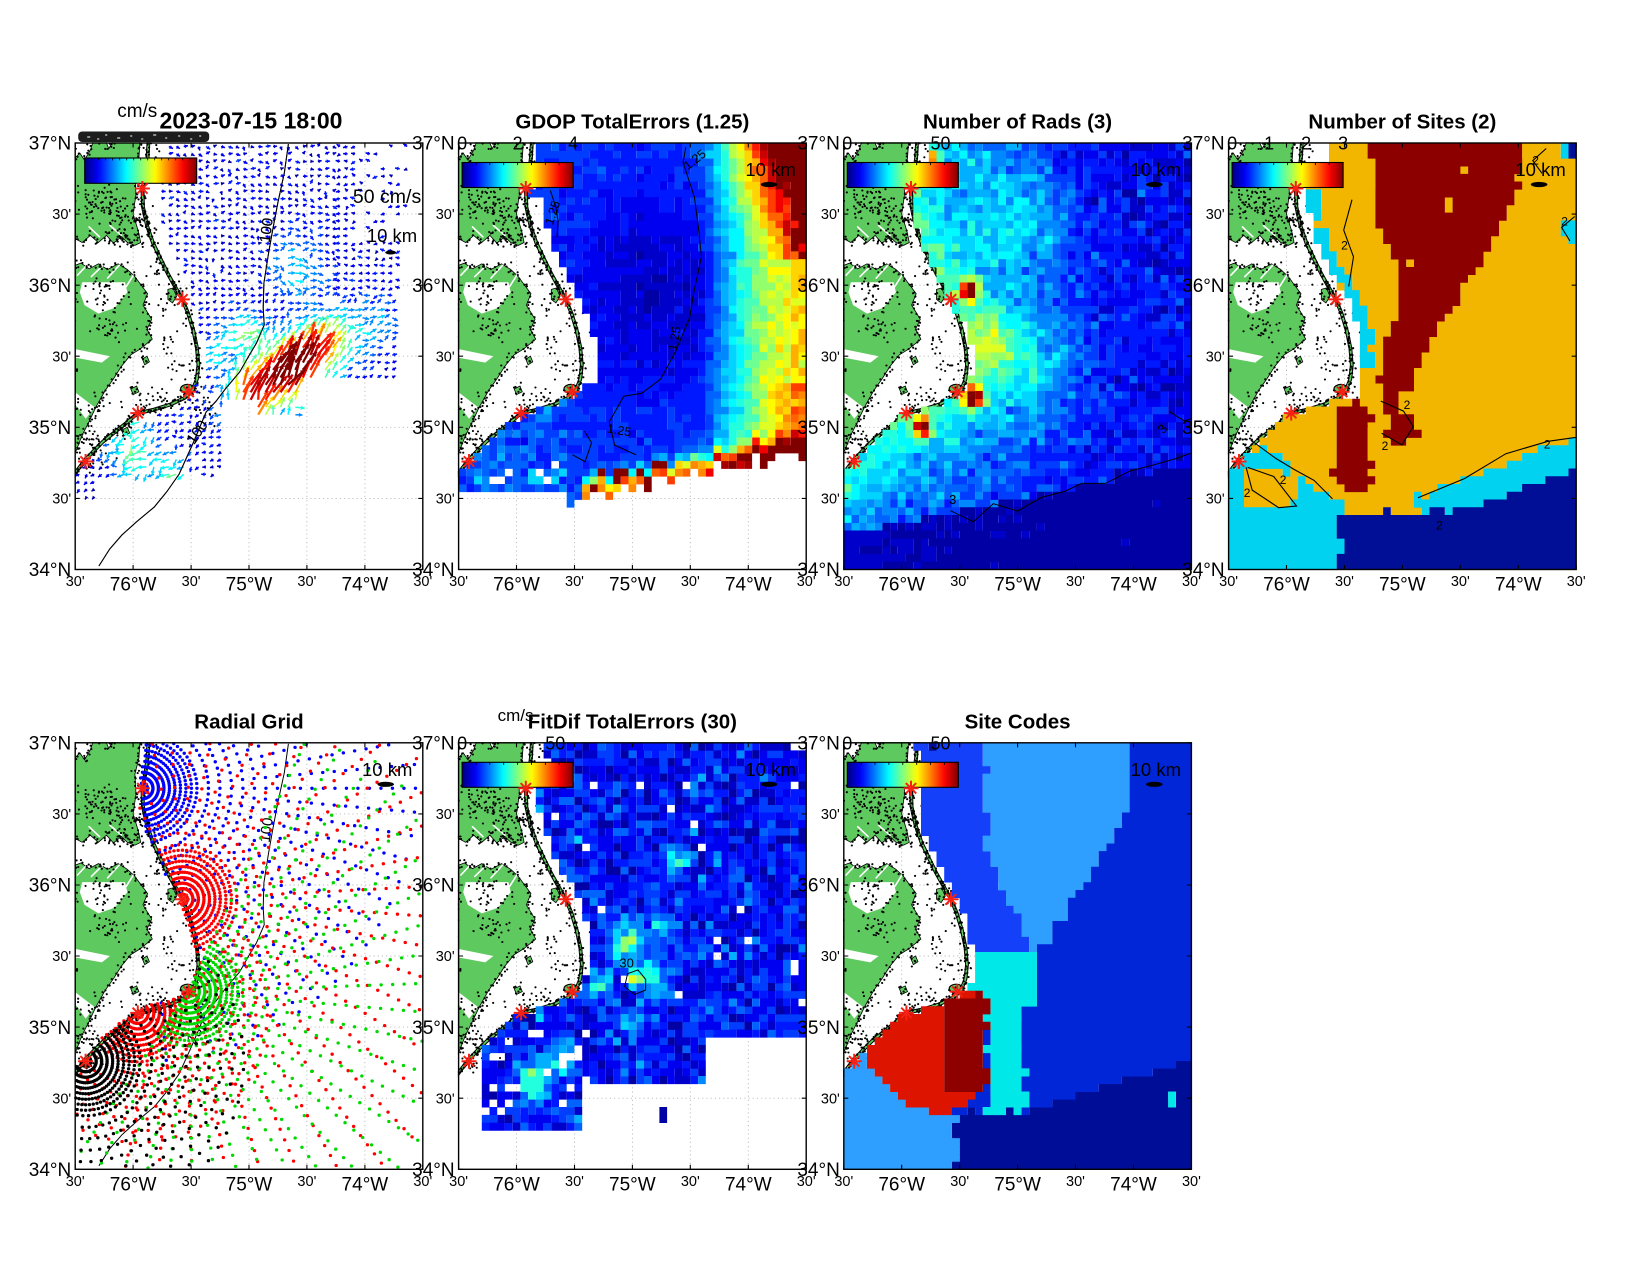  I want to click on svg-text: FitDif TotalErrors (30), so click(632, 721).